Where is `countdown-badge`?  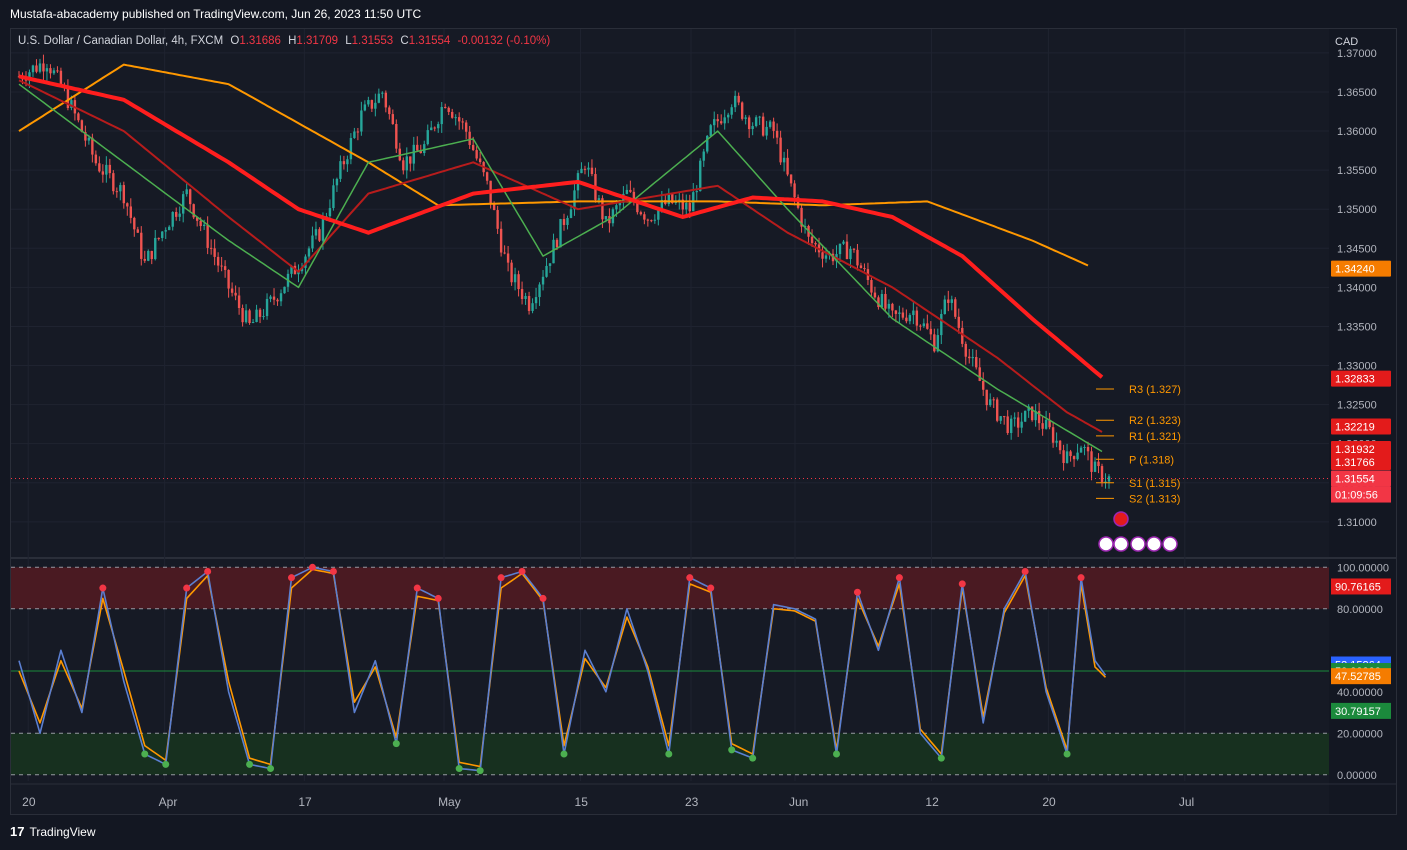
countdown-badge is located at coordinates (1361, 494).